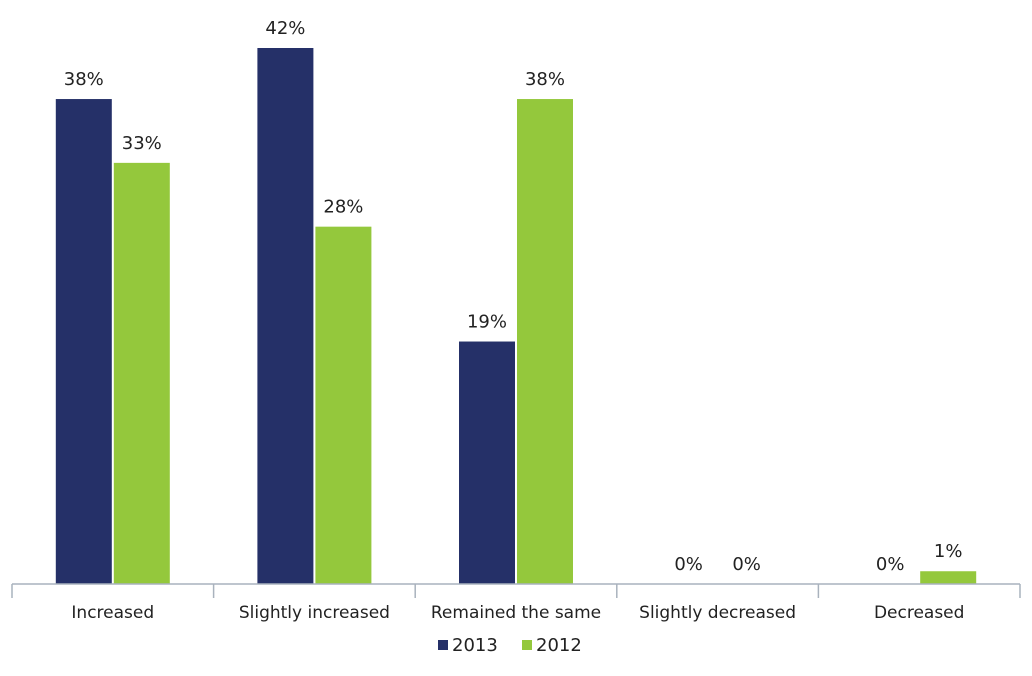 The width and height of the screenshot is (1032, 676). What do you see at coordinates (487, 462) in the screenshot?
I see `bar-2013-remained-the-same` at bounding box center [487, 462].